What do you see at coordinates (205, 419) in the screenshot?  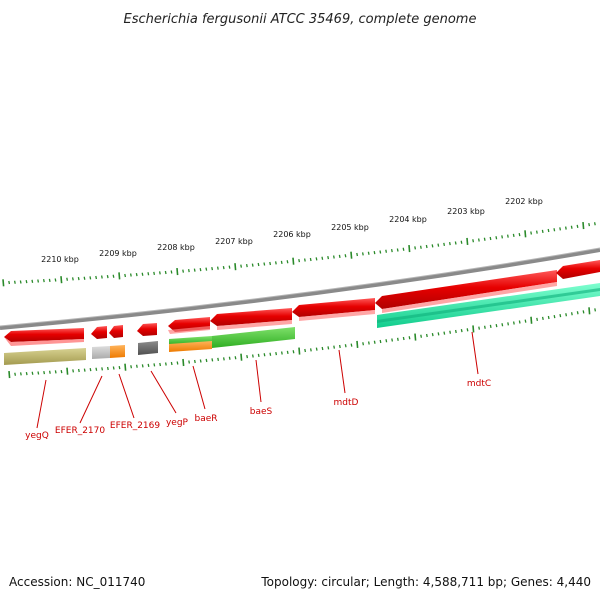 I see `gene-label-baeR: baeR` at bounding box center [205, 419].